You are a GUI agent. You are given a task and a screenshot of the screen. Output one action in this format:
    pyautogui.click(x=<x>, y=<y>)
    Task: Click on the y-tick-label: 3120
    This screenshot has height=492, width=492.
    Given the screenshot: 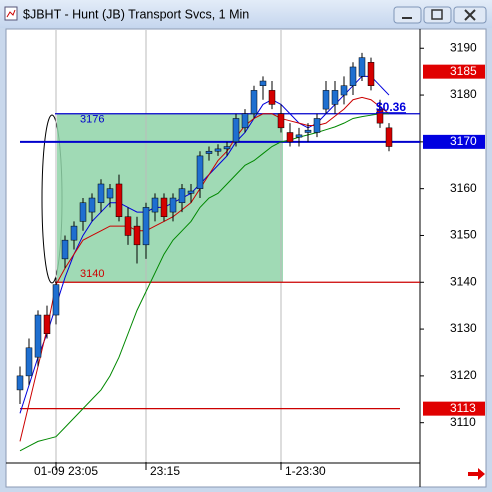 What is the action you would take?
    pyautogui.click(x=463, y=375)
    